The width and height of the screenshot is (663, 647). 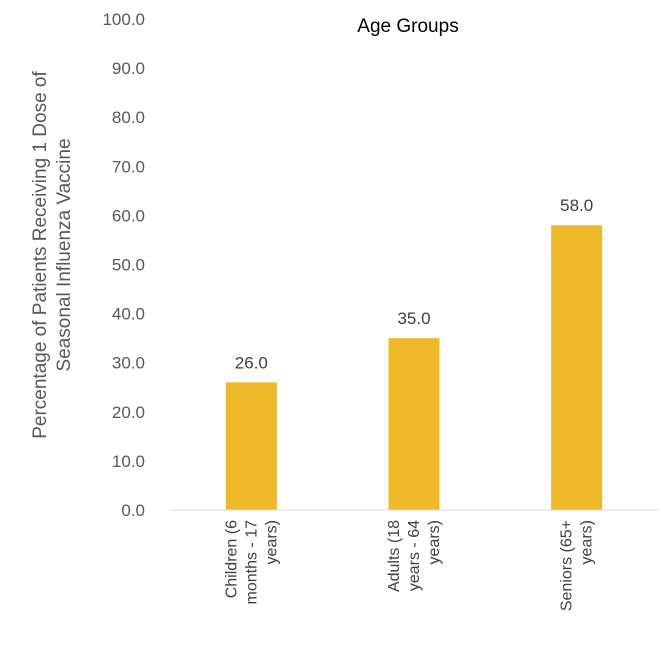 What do you see at coordinates (128, 314) in the screenshot?
I see `y-tick-label: 40.0` at bounding box center [128, 314].